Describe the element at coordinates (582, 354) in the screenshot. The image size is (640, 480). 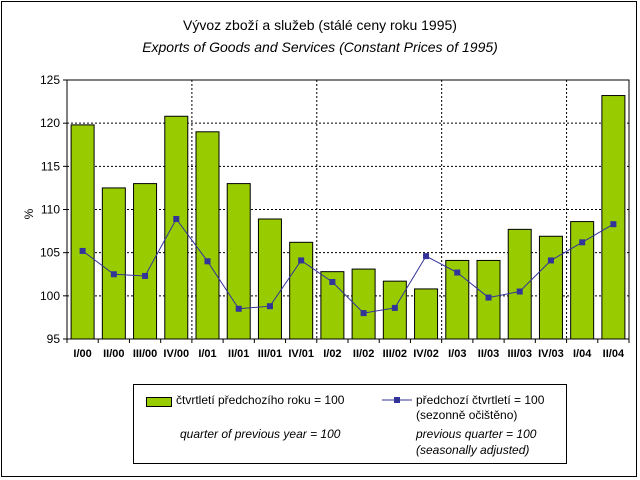
I see `x-tick-label: I/04` at that location.